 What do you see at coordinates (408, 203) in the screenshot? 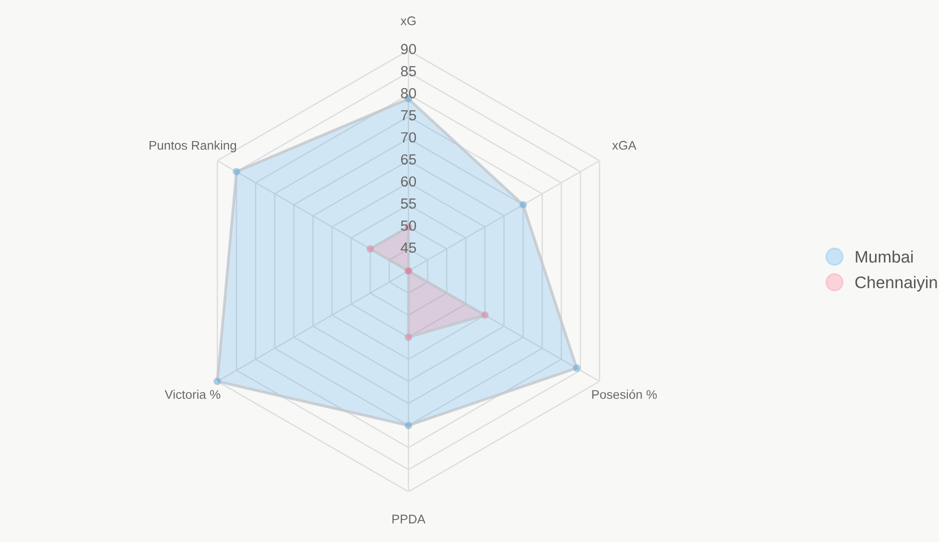
I see `y-tick-label: 55` at bounding box center [408, 203].